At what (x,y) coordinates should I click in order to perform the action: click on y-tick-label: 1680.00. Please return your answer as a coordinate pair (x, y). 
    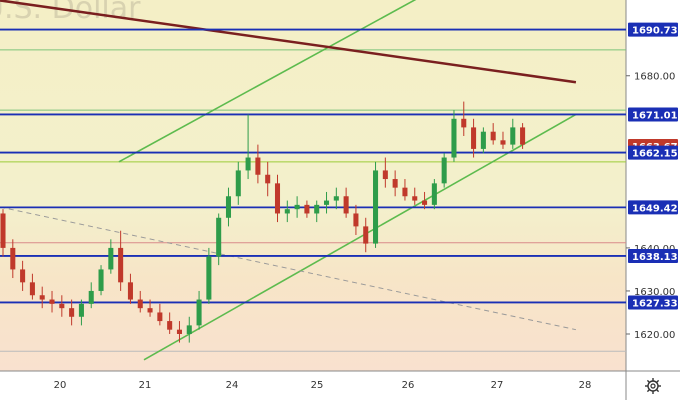
    Looking at the image, I should click on (654, 77).